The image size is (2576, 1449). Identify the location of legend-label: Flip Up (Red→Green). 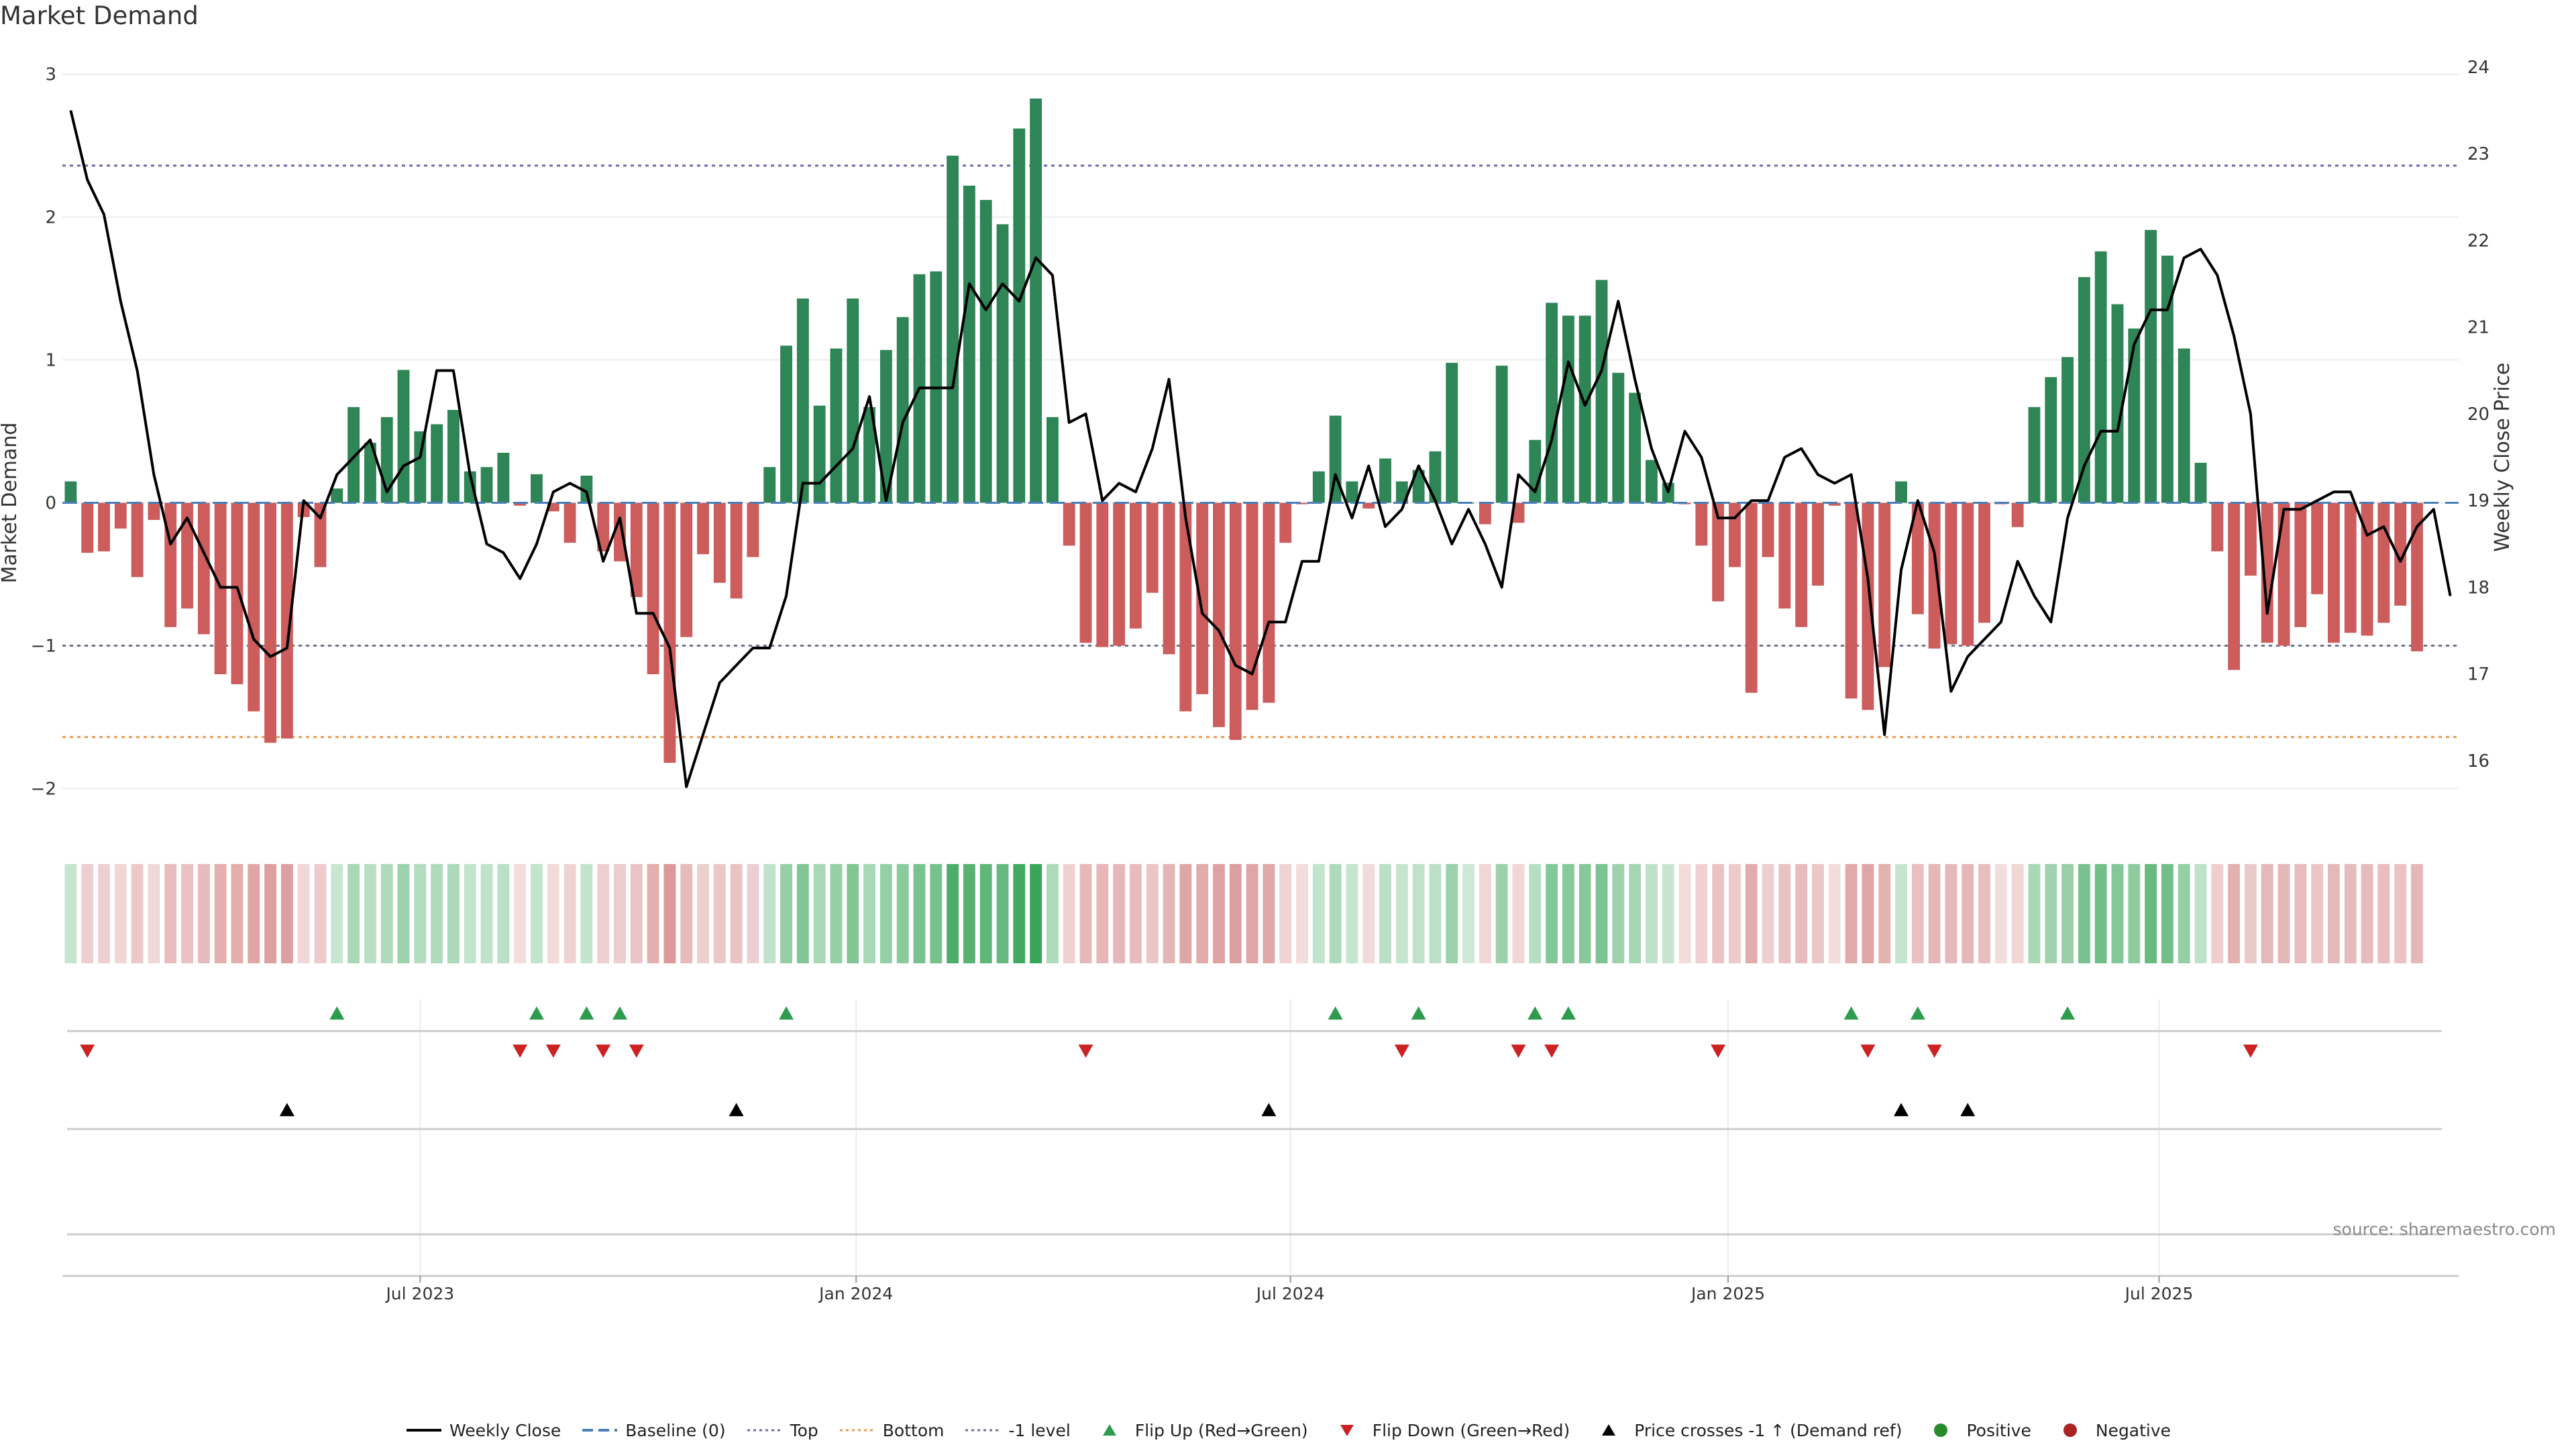
(1221, 1430).